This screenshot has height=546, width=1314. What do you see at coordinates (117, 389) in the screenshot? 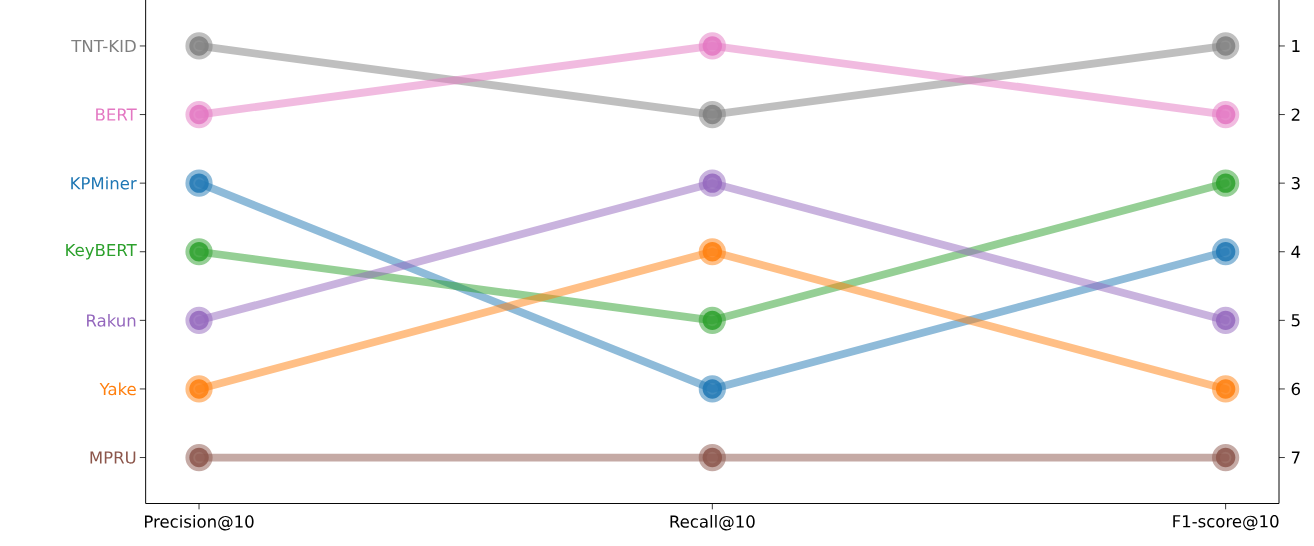
I see `text: Yake` at bounding box center [117, 389].